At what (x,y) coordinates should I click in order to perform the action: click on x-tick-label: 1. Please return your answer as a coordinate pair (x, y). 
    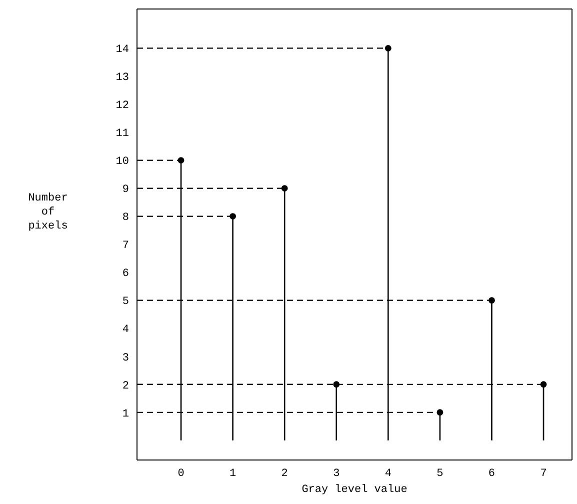
    Looking at the image, I should click on (233, 474).